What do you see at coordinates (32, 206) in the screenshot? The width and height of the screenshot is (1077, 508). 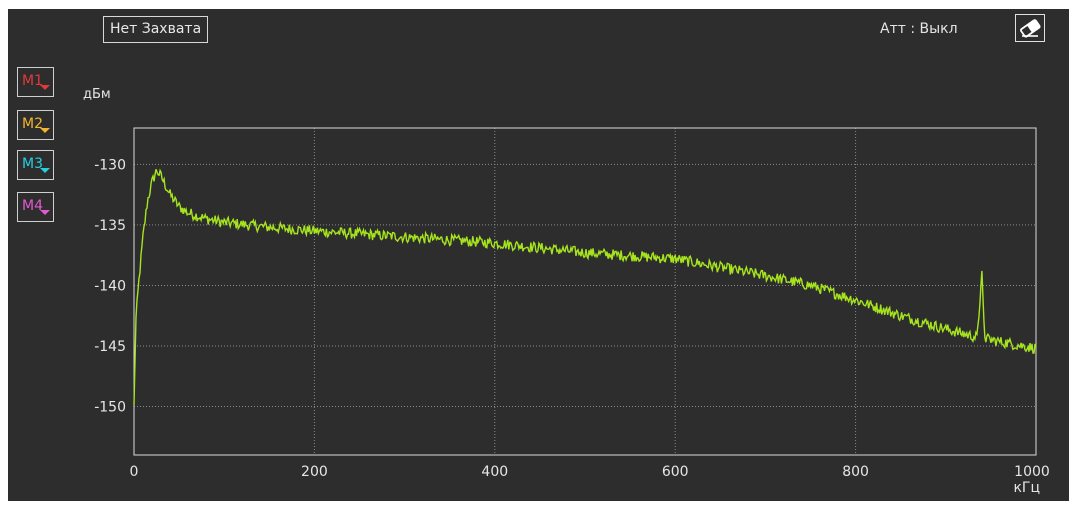 I see `marker-m4-label: M4` at bounding box center [32, 206].